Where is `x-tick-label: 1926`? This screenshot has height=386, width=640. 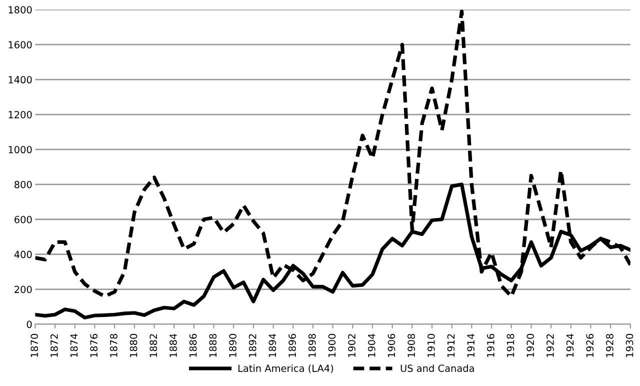
x-tick-label: 1926 is located at coordinates (590, 345).